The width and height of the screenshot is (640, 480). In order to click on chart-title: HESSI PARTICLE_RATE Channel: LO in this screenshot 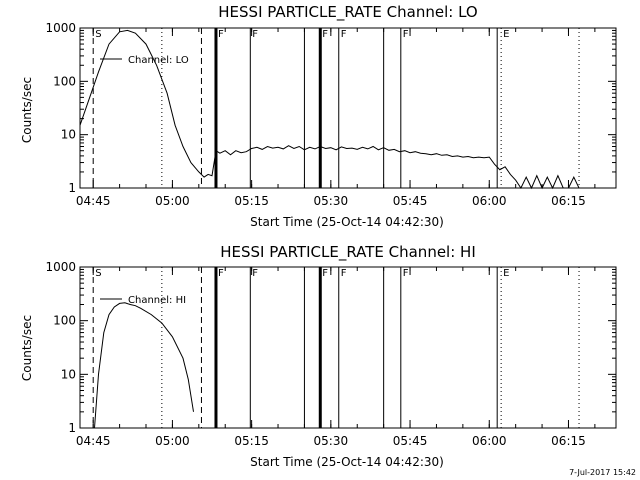, I will do `click(347, 12)`.